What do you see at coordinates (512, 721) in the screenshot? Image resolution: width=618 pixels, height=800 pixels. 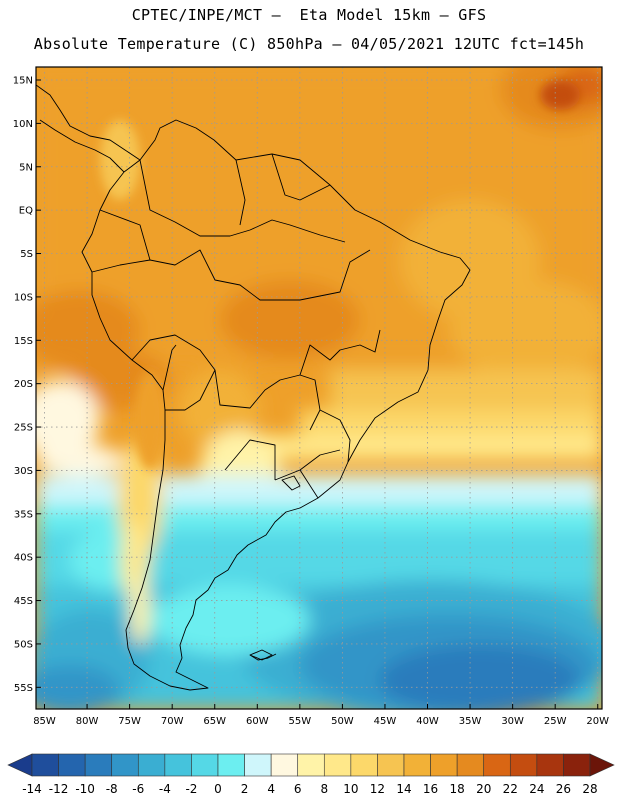 I see `lon-label: 30W` at bounding box center [512, 721].